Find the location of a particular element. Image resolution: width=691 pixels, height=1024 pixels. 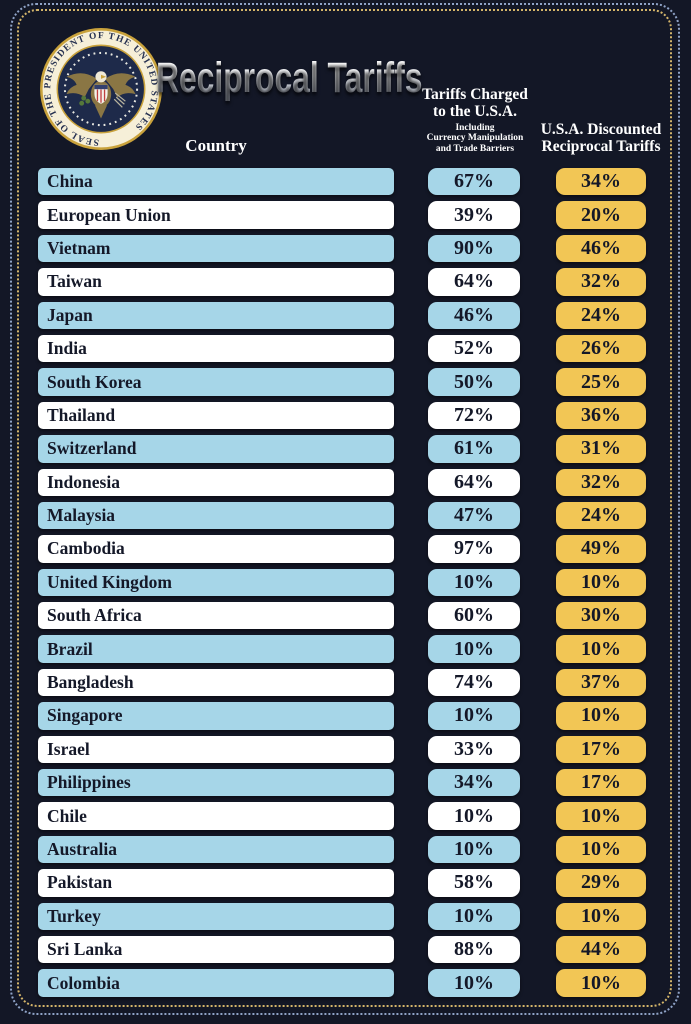

tariff-charged-cell: 33% is located at coordinates (474, 749).